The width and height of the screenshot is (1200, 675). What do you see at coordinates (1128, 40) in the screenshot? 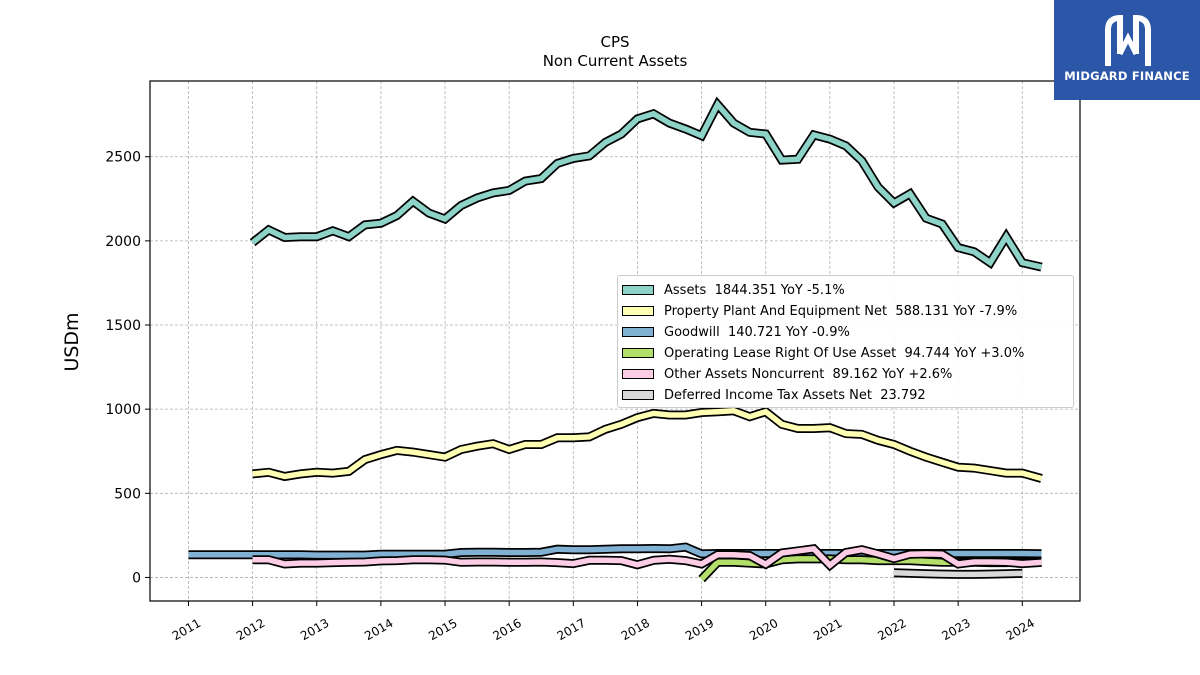
I see `midgard-logo-icon` at bounding box center [1128, 40].